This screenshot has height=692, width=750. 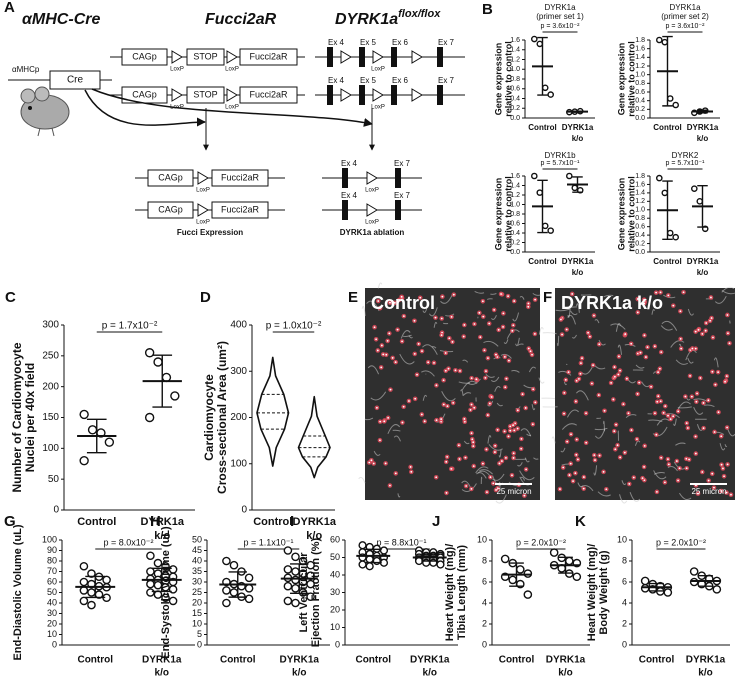 I want to click on y-tick-label: 250, so click(x=50, y=355).